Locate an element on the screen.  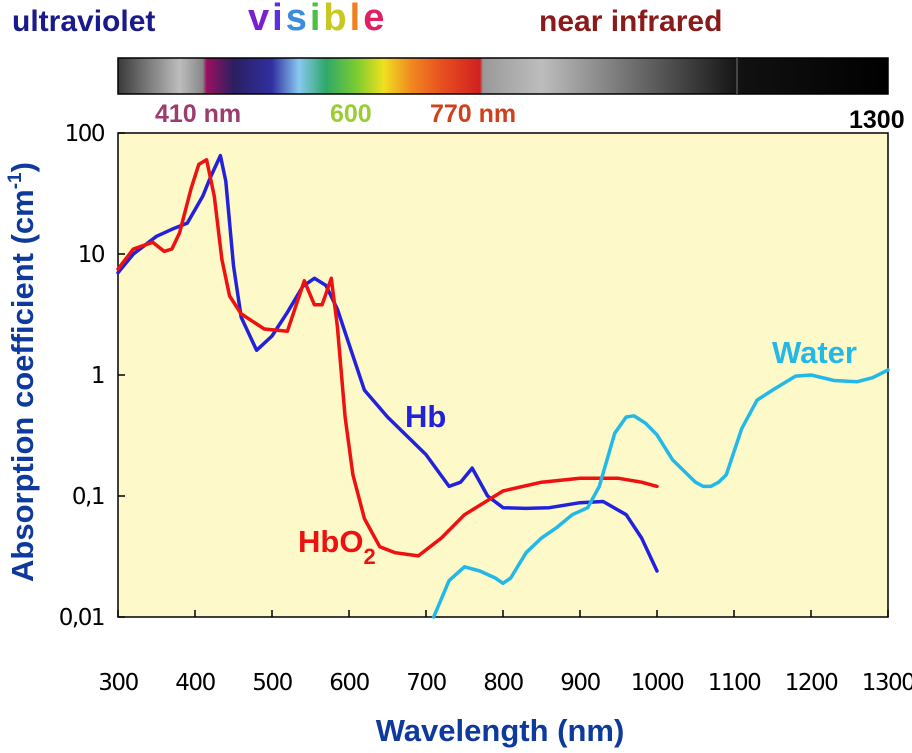
visible-label-text: visible is located at coordinates (317, 19).